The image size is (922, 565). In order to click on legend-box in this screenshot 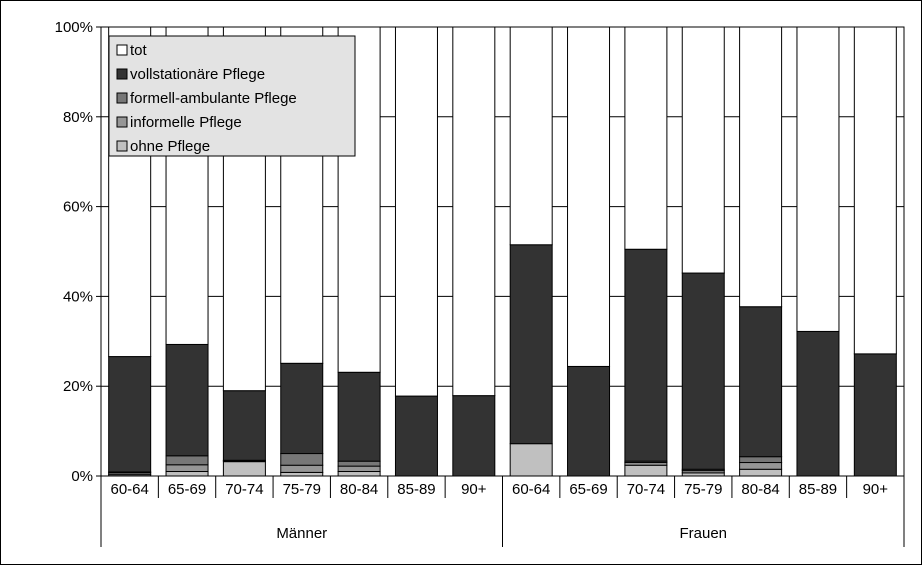, I will do `click(232, 96)`.